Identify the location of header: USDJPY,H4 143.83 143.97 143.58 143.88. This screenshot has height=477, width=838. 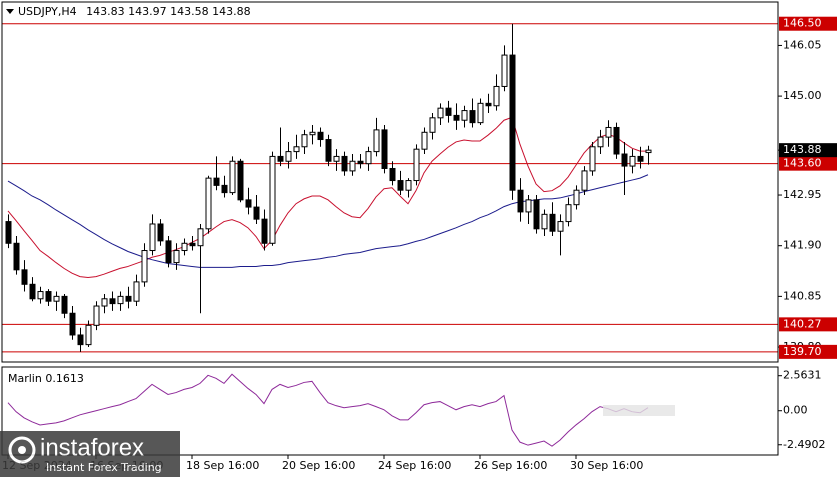
(134, 11).